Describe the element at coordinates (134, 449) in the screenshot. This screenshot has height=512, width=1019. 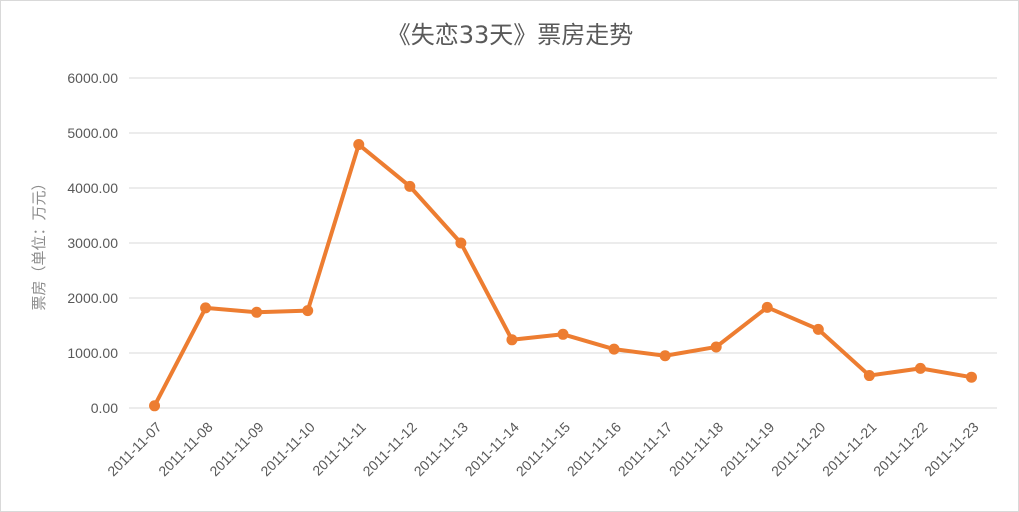
I see `x-tick-label: 2011-11-07` at that location.